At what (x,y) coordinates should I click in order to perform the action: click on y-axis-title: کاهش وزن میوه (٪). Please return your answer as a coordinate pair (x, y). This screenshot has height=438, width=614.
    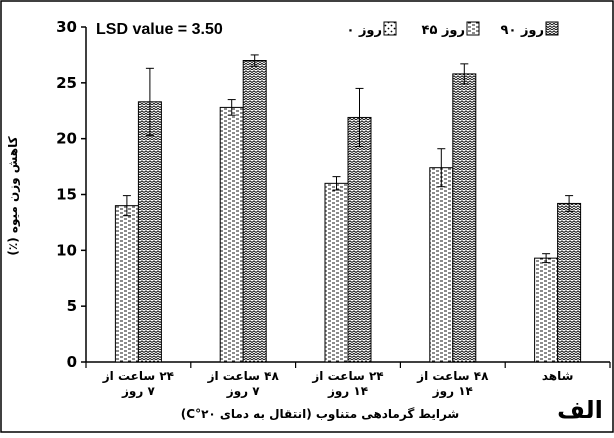
    Looking at the image, I should click on (13, 195).